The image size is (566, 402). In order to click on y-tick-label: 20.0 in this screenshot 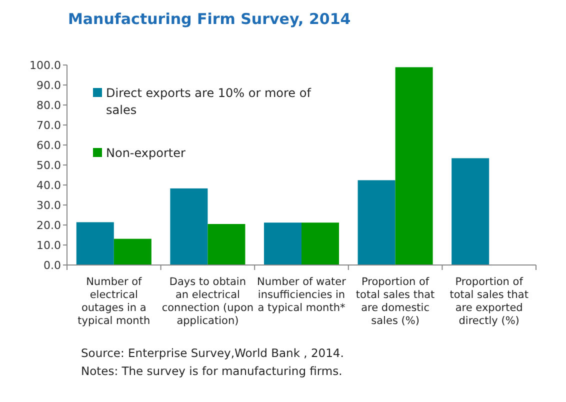, I will do `click(48, 225)`.